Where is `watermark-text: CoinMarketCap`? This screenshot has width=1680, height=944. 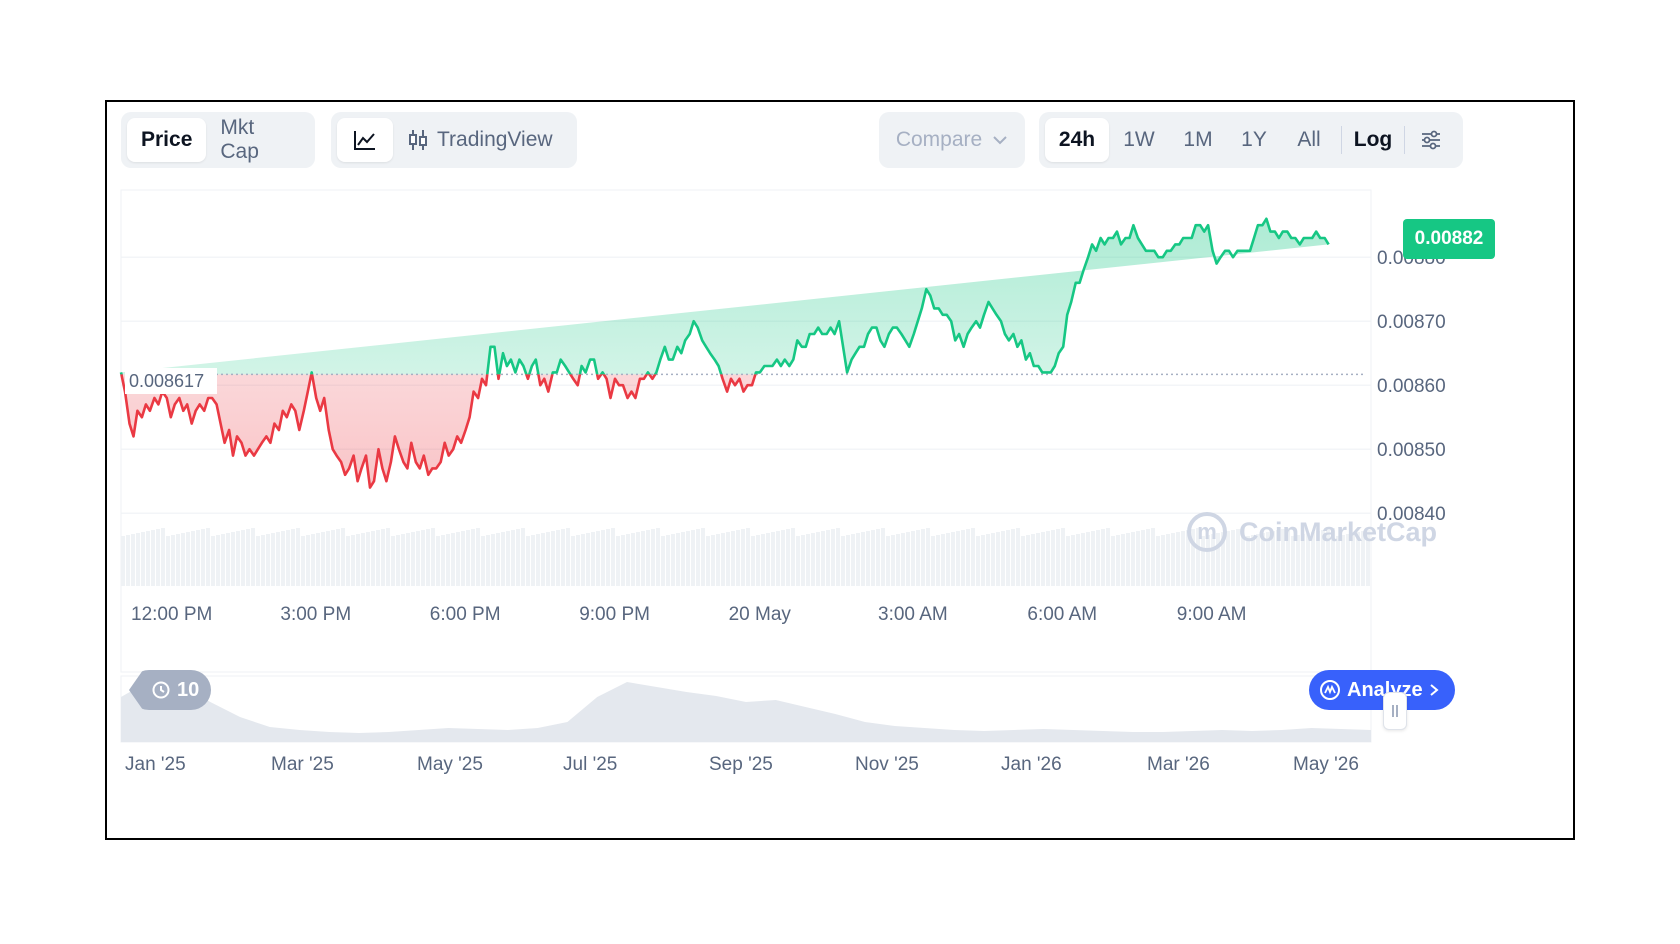
watermark-text: CoinMarketCap is located at coordinates (1338, 531).